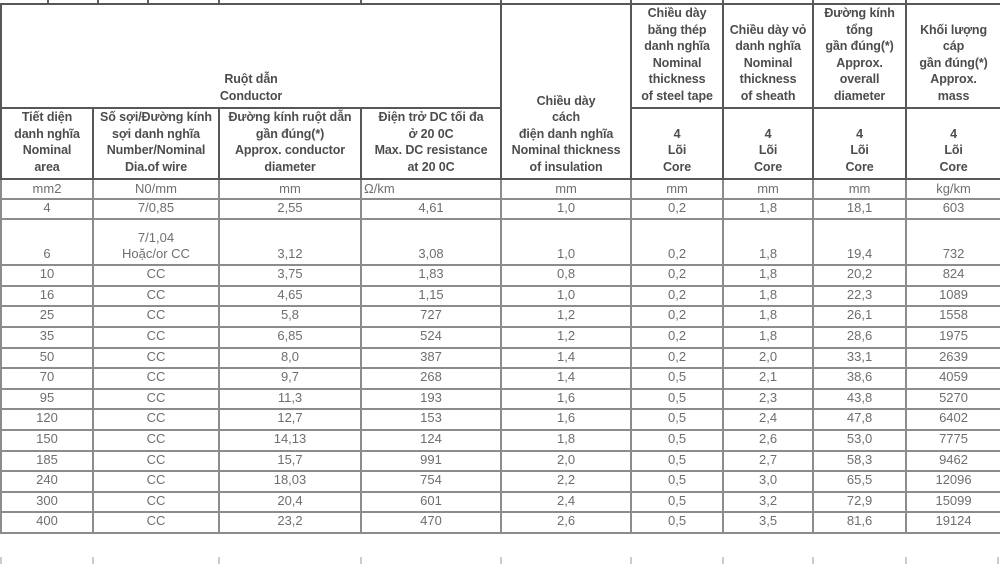 This screenshot has height=564, width=1000. I want to click on table-row: 150 CC 14,13 124 1,8 0,5 2,6 53,0 7775, so click(500, 440).